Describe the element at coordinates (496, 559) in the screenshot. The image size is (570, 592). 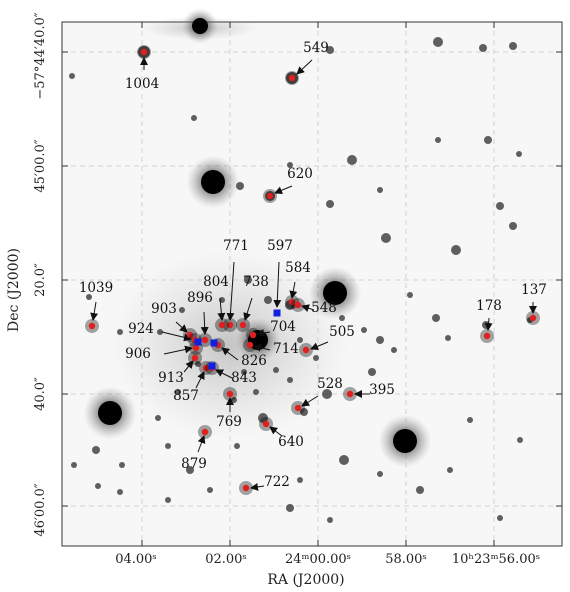
I see `x-tick-label-4: 10ʰ23ᵐ56.00ˢ` at that location.